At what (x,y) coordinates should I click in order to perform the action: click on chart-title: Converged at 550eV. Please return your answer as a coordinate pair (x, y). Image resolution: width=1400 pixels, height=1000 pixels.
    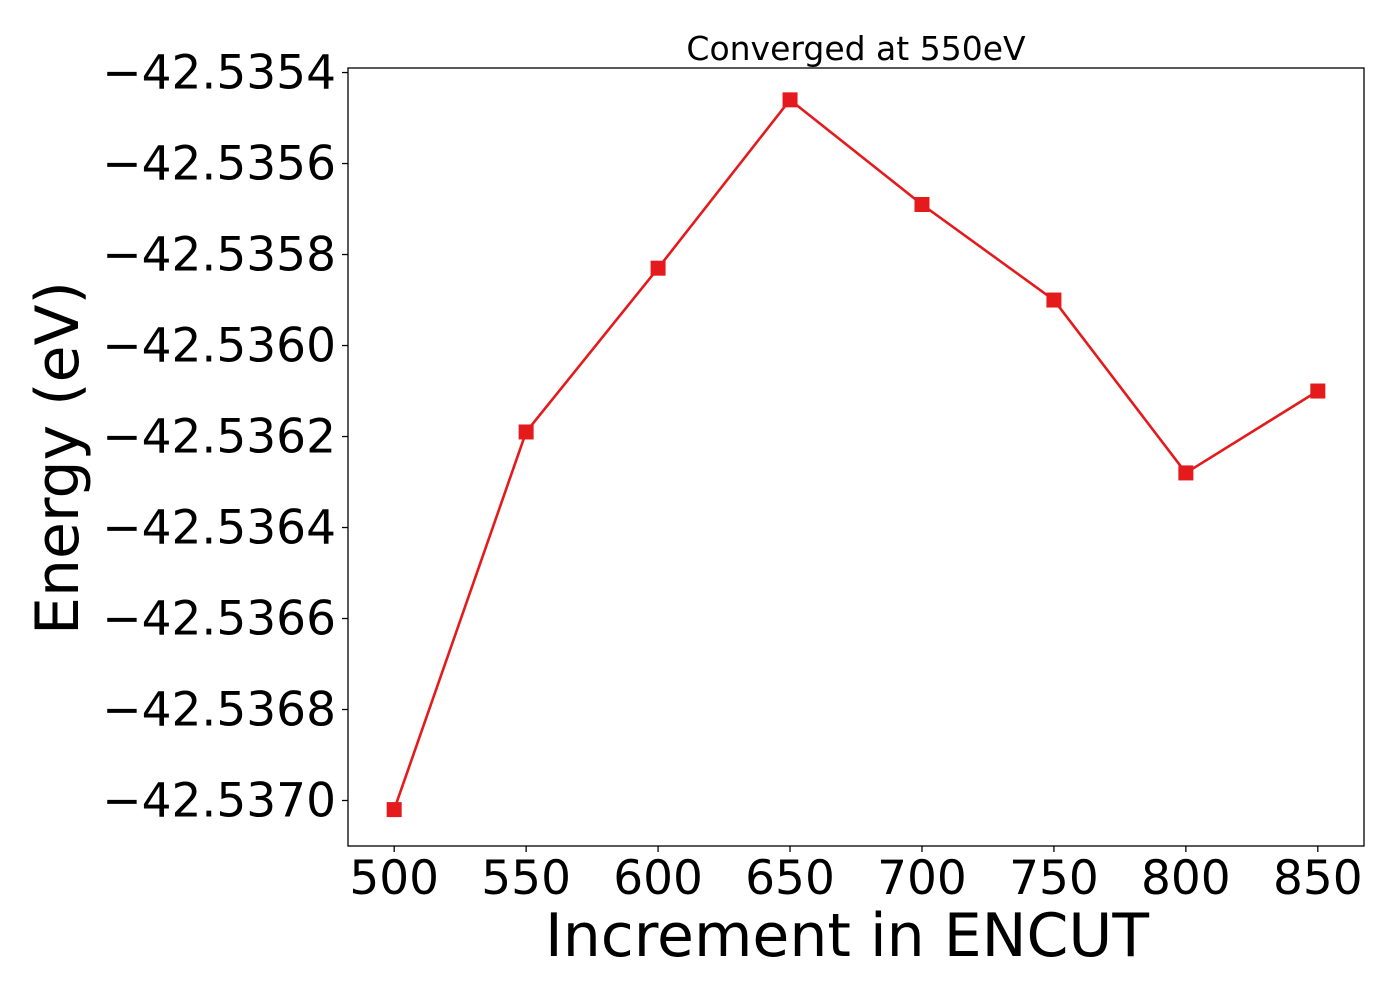
    Looking at the image, I should click on (856, 48).